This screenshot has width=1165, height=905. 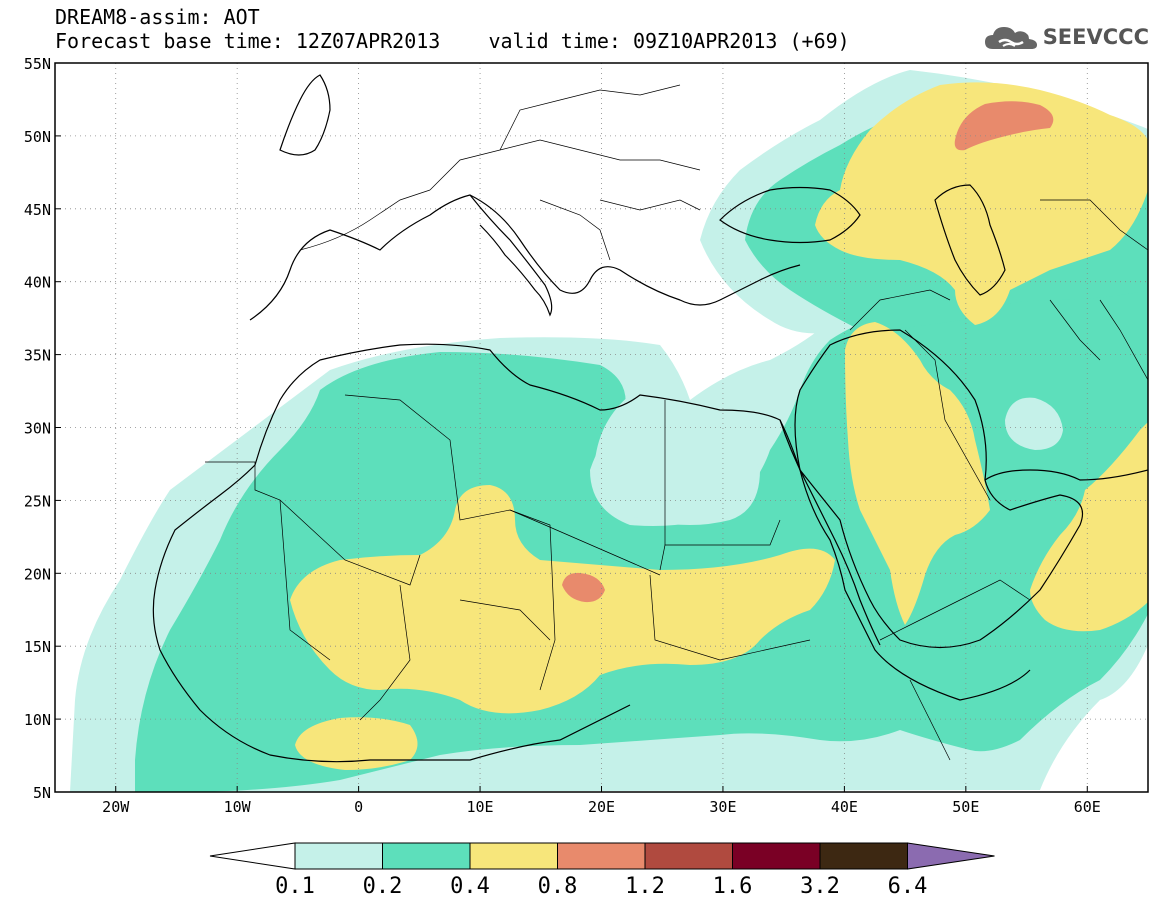 I want to click on coastline-iran, so click(x=1066, y=475).